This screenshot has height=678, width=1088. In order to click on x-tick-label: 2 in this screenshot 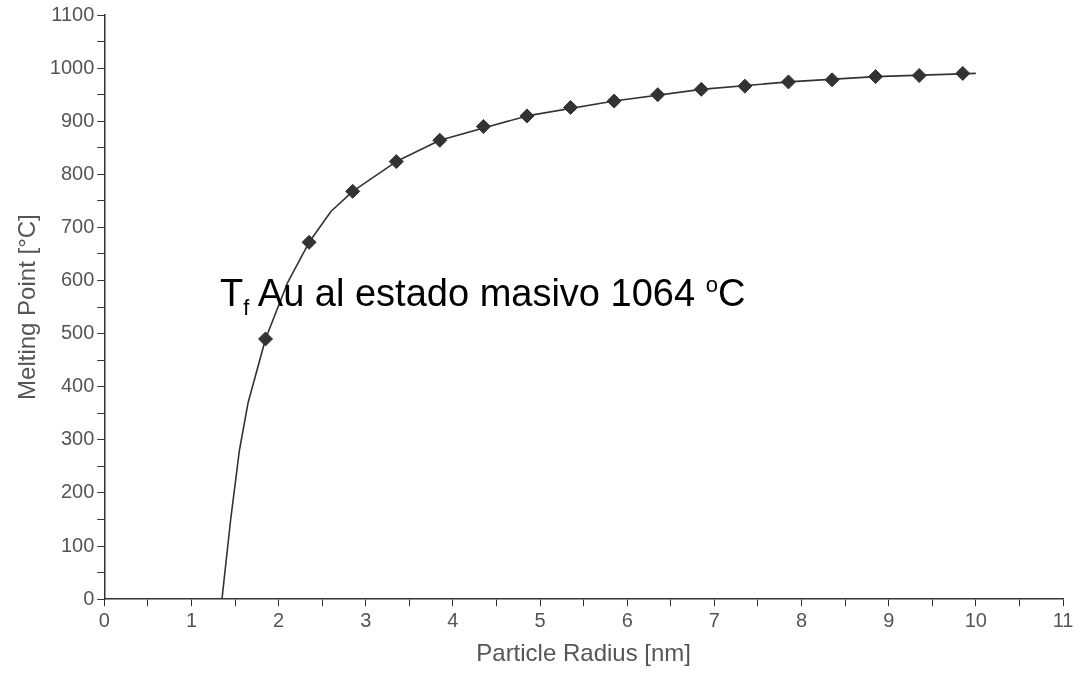, I will do `click(279, 619)`.